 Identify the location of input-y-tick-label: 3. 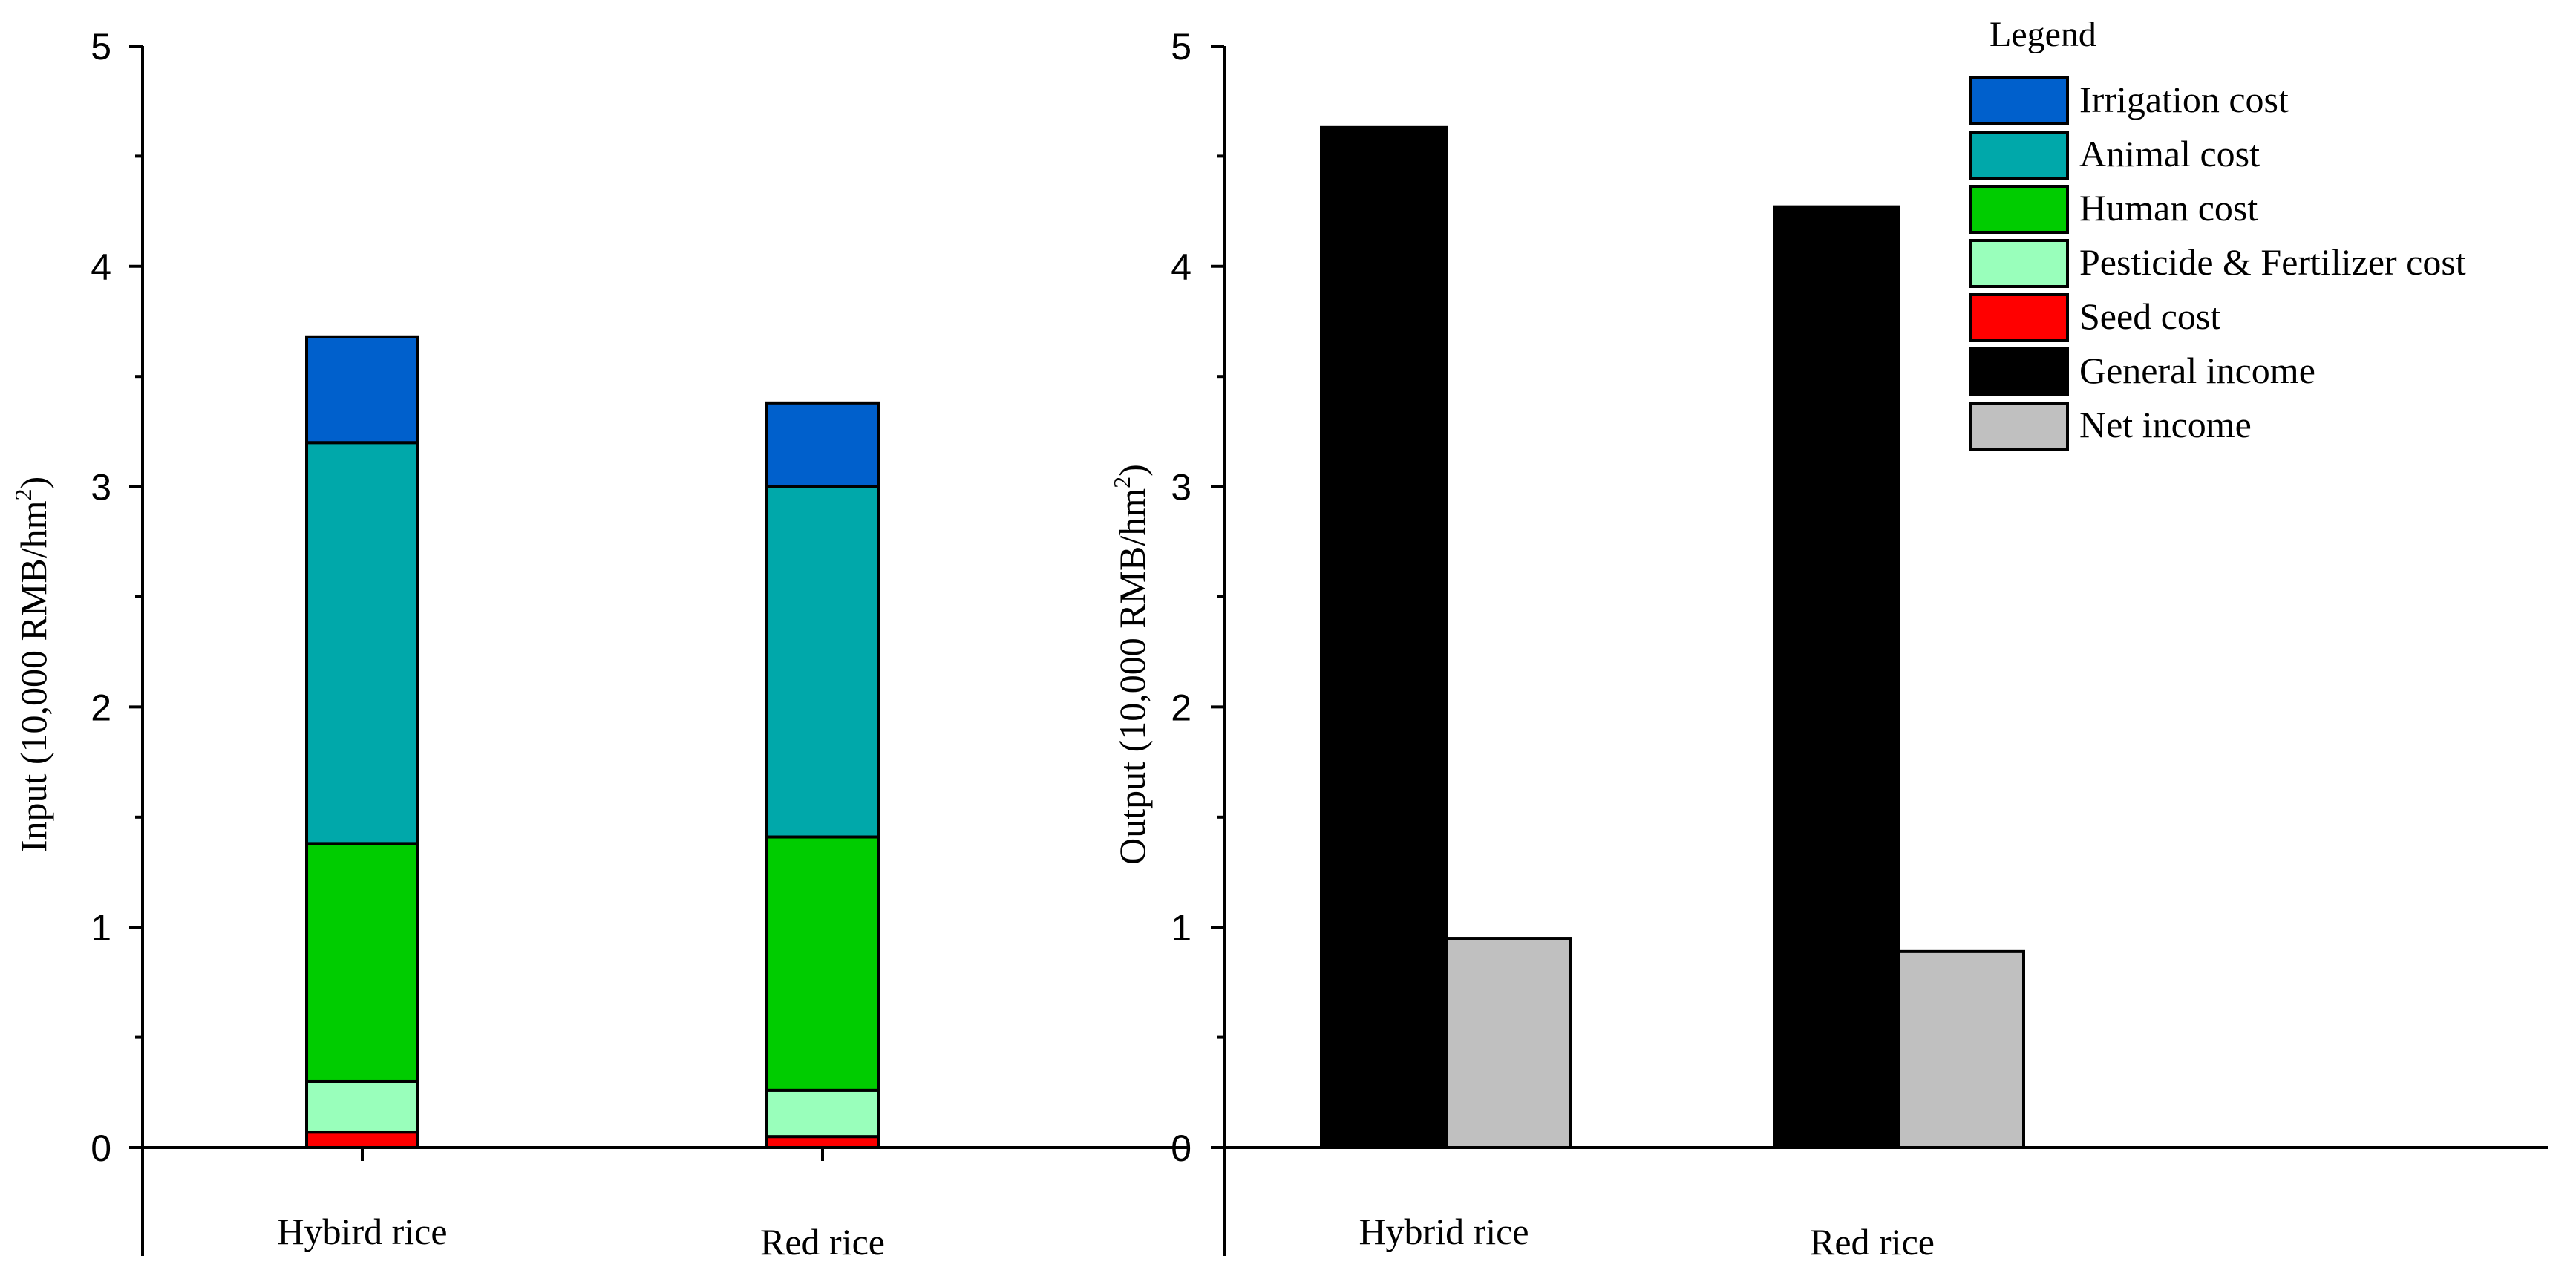
(101, 487).